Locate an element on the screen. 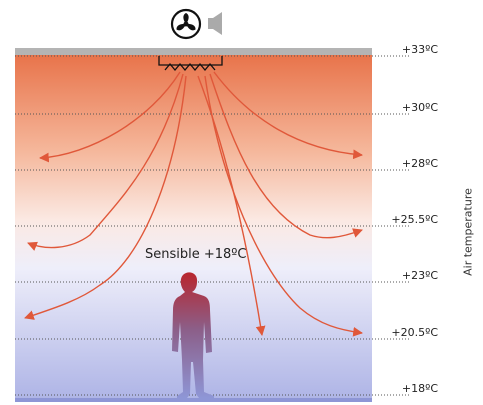 This screenshot has height=405, width=483. temp-label-20: +20.5ºC is located at coordinates (414, 332).